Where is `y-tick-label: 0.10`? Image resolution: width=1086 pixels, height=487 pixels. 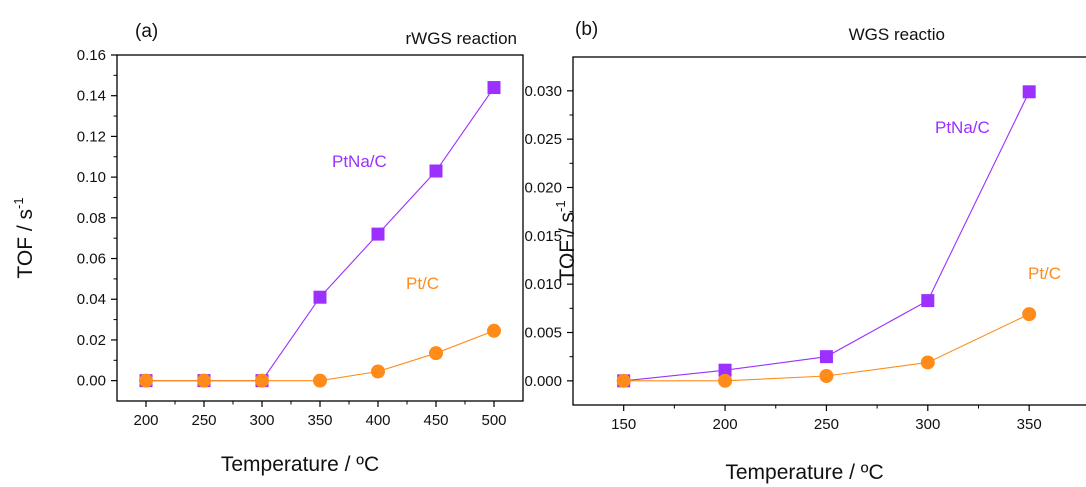
y-tick-label: 0.10 is located at coordinates (91, 177).